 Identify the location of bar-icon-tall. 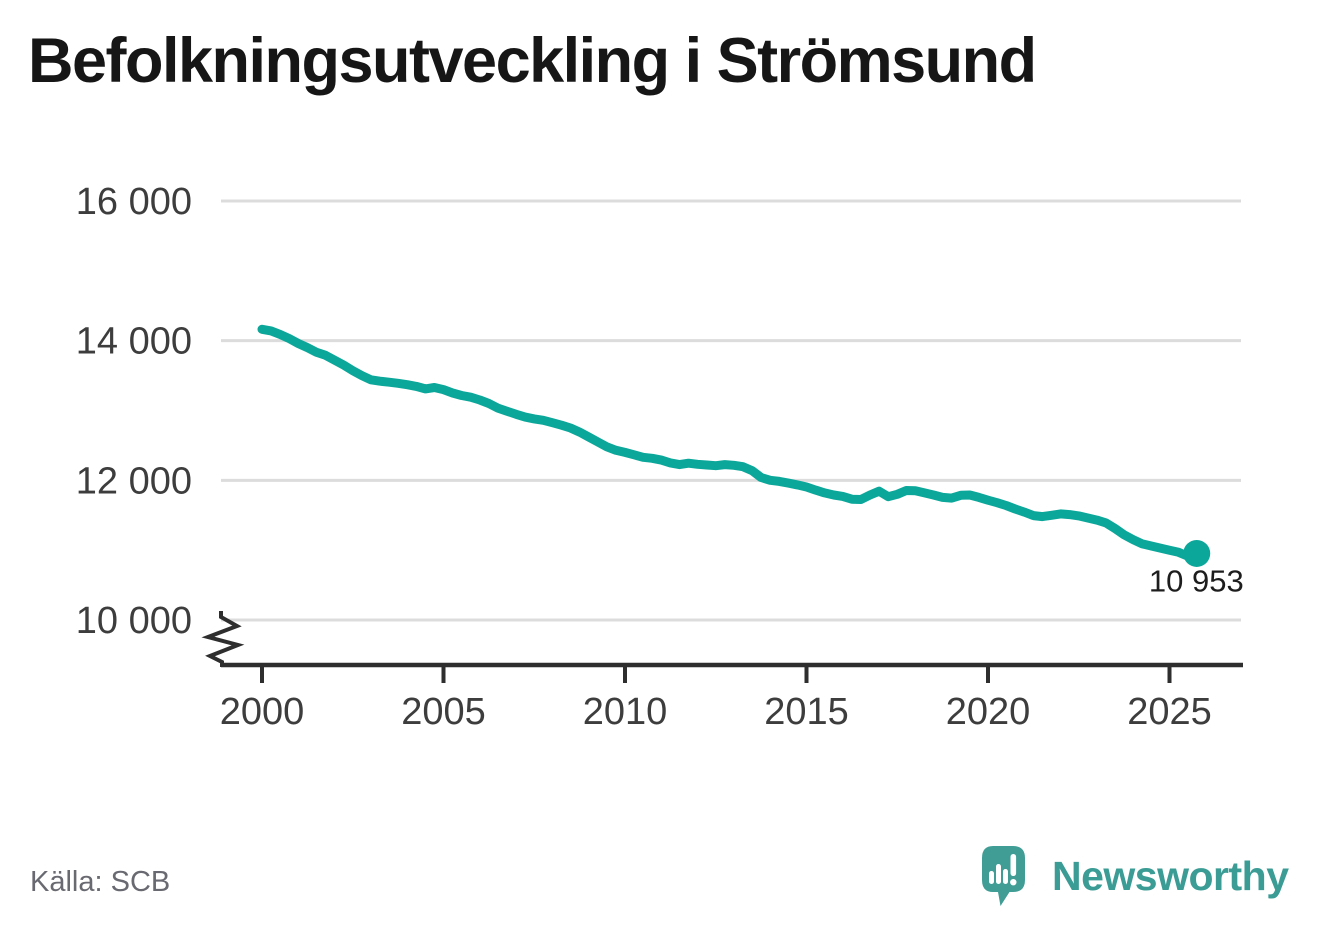
(998, 874).